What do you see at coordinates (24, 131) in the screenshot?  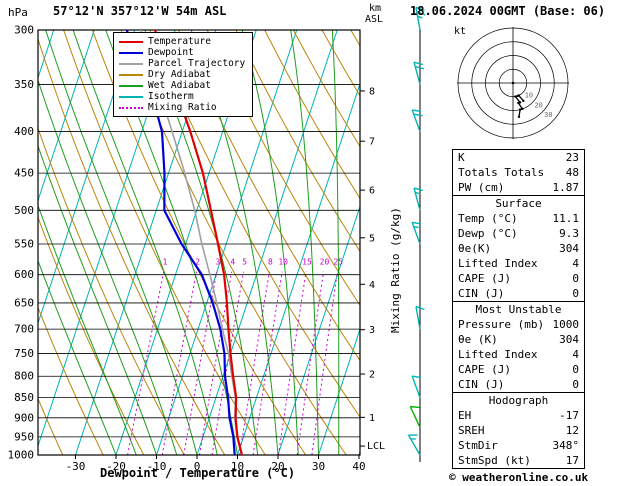 I see `svg-text: 400` at bounding box center [24, 131].